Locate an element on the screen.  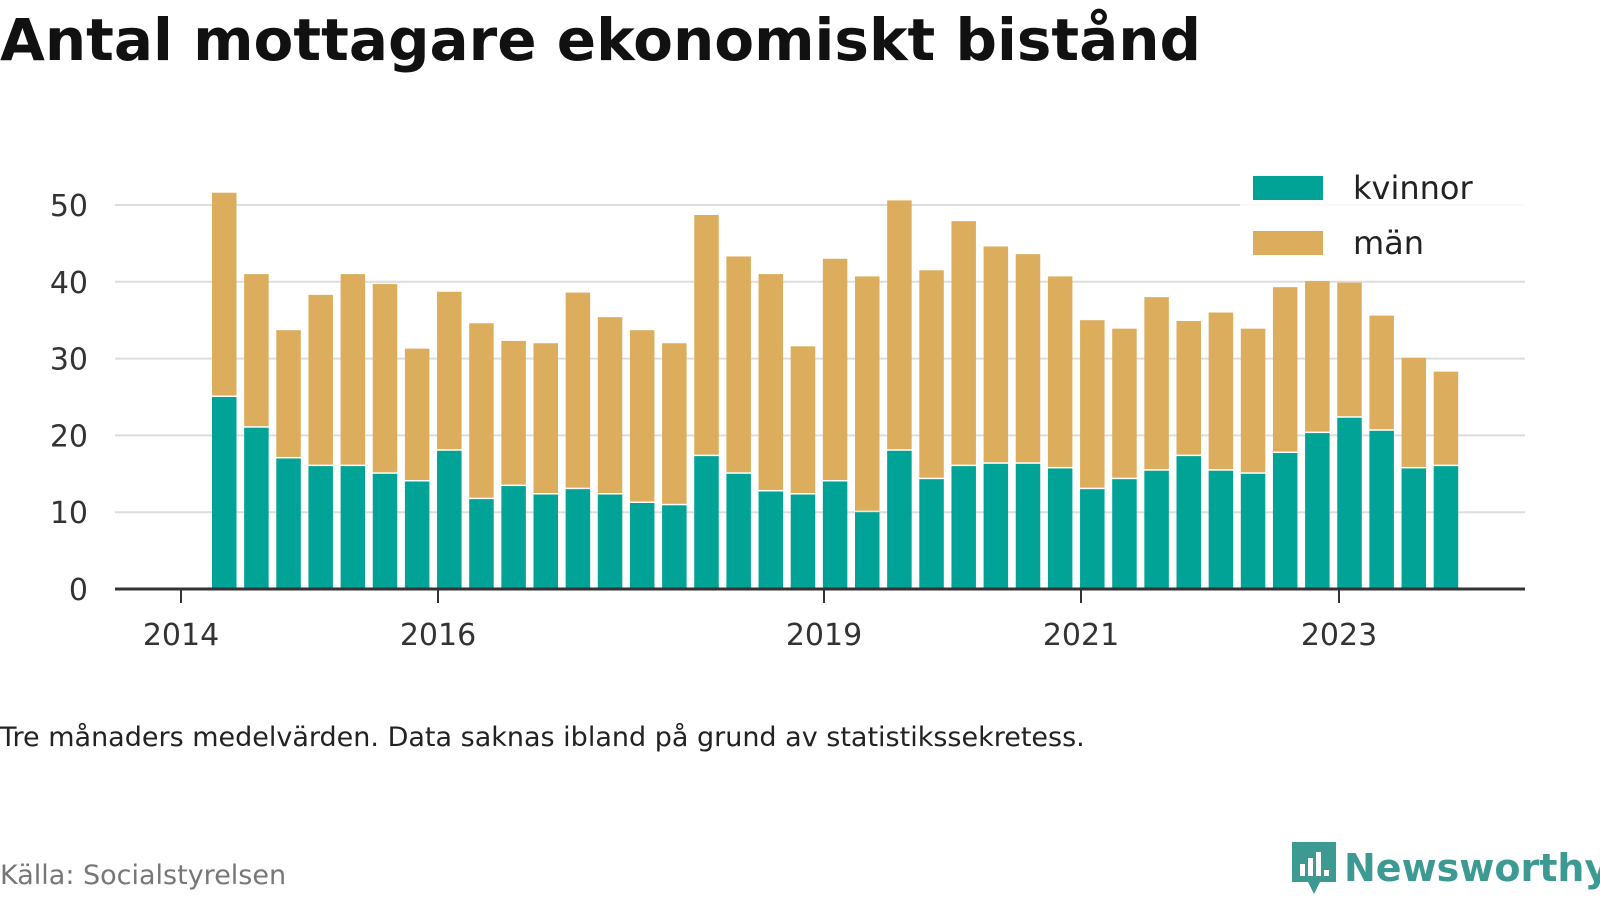
chart-title: Antal mottagare ekonomiskt bistånd is located at coordinates (601, 40).